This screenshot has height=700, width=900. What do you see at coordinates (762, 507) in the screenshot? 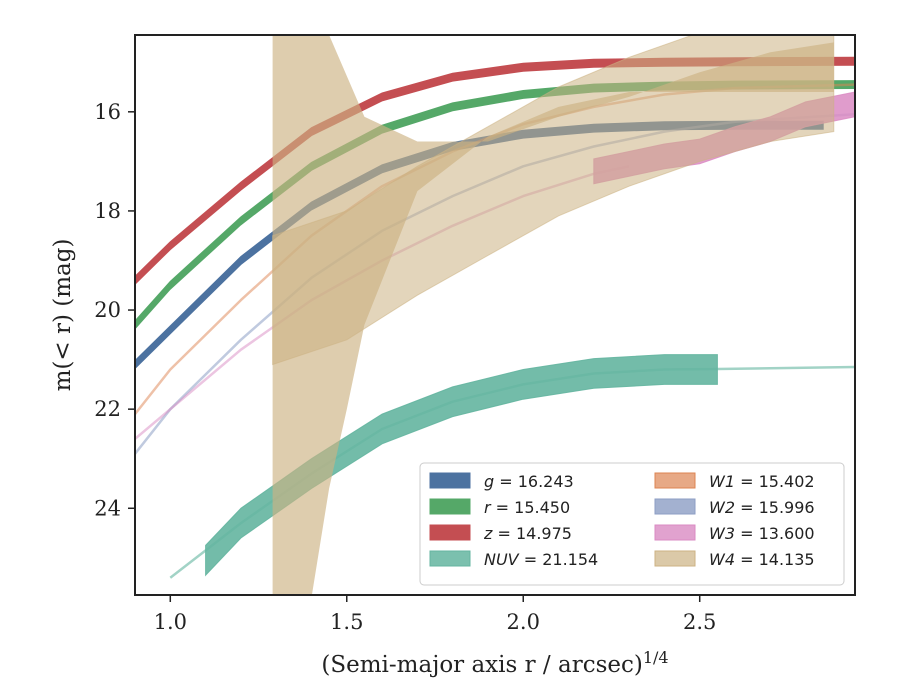
I see `legend-label: W2 = 15.996` at bounding box center [762, 507].